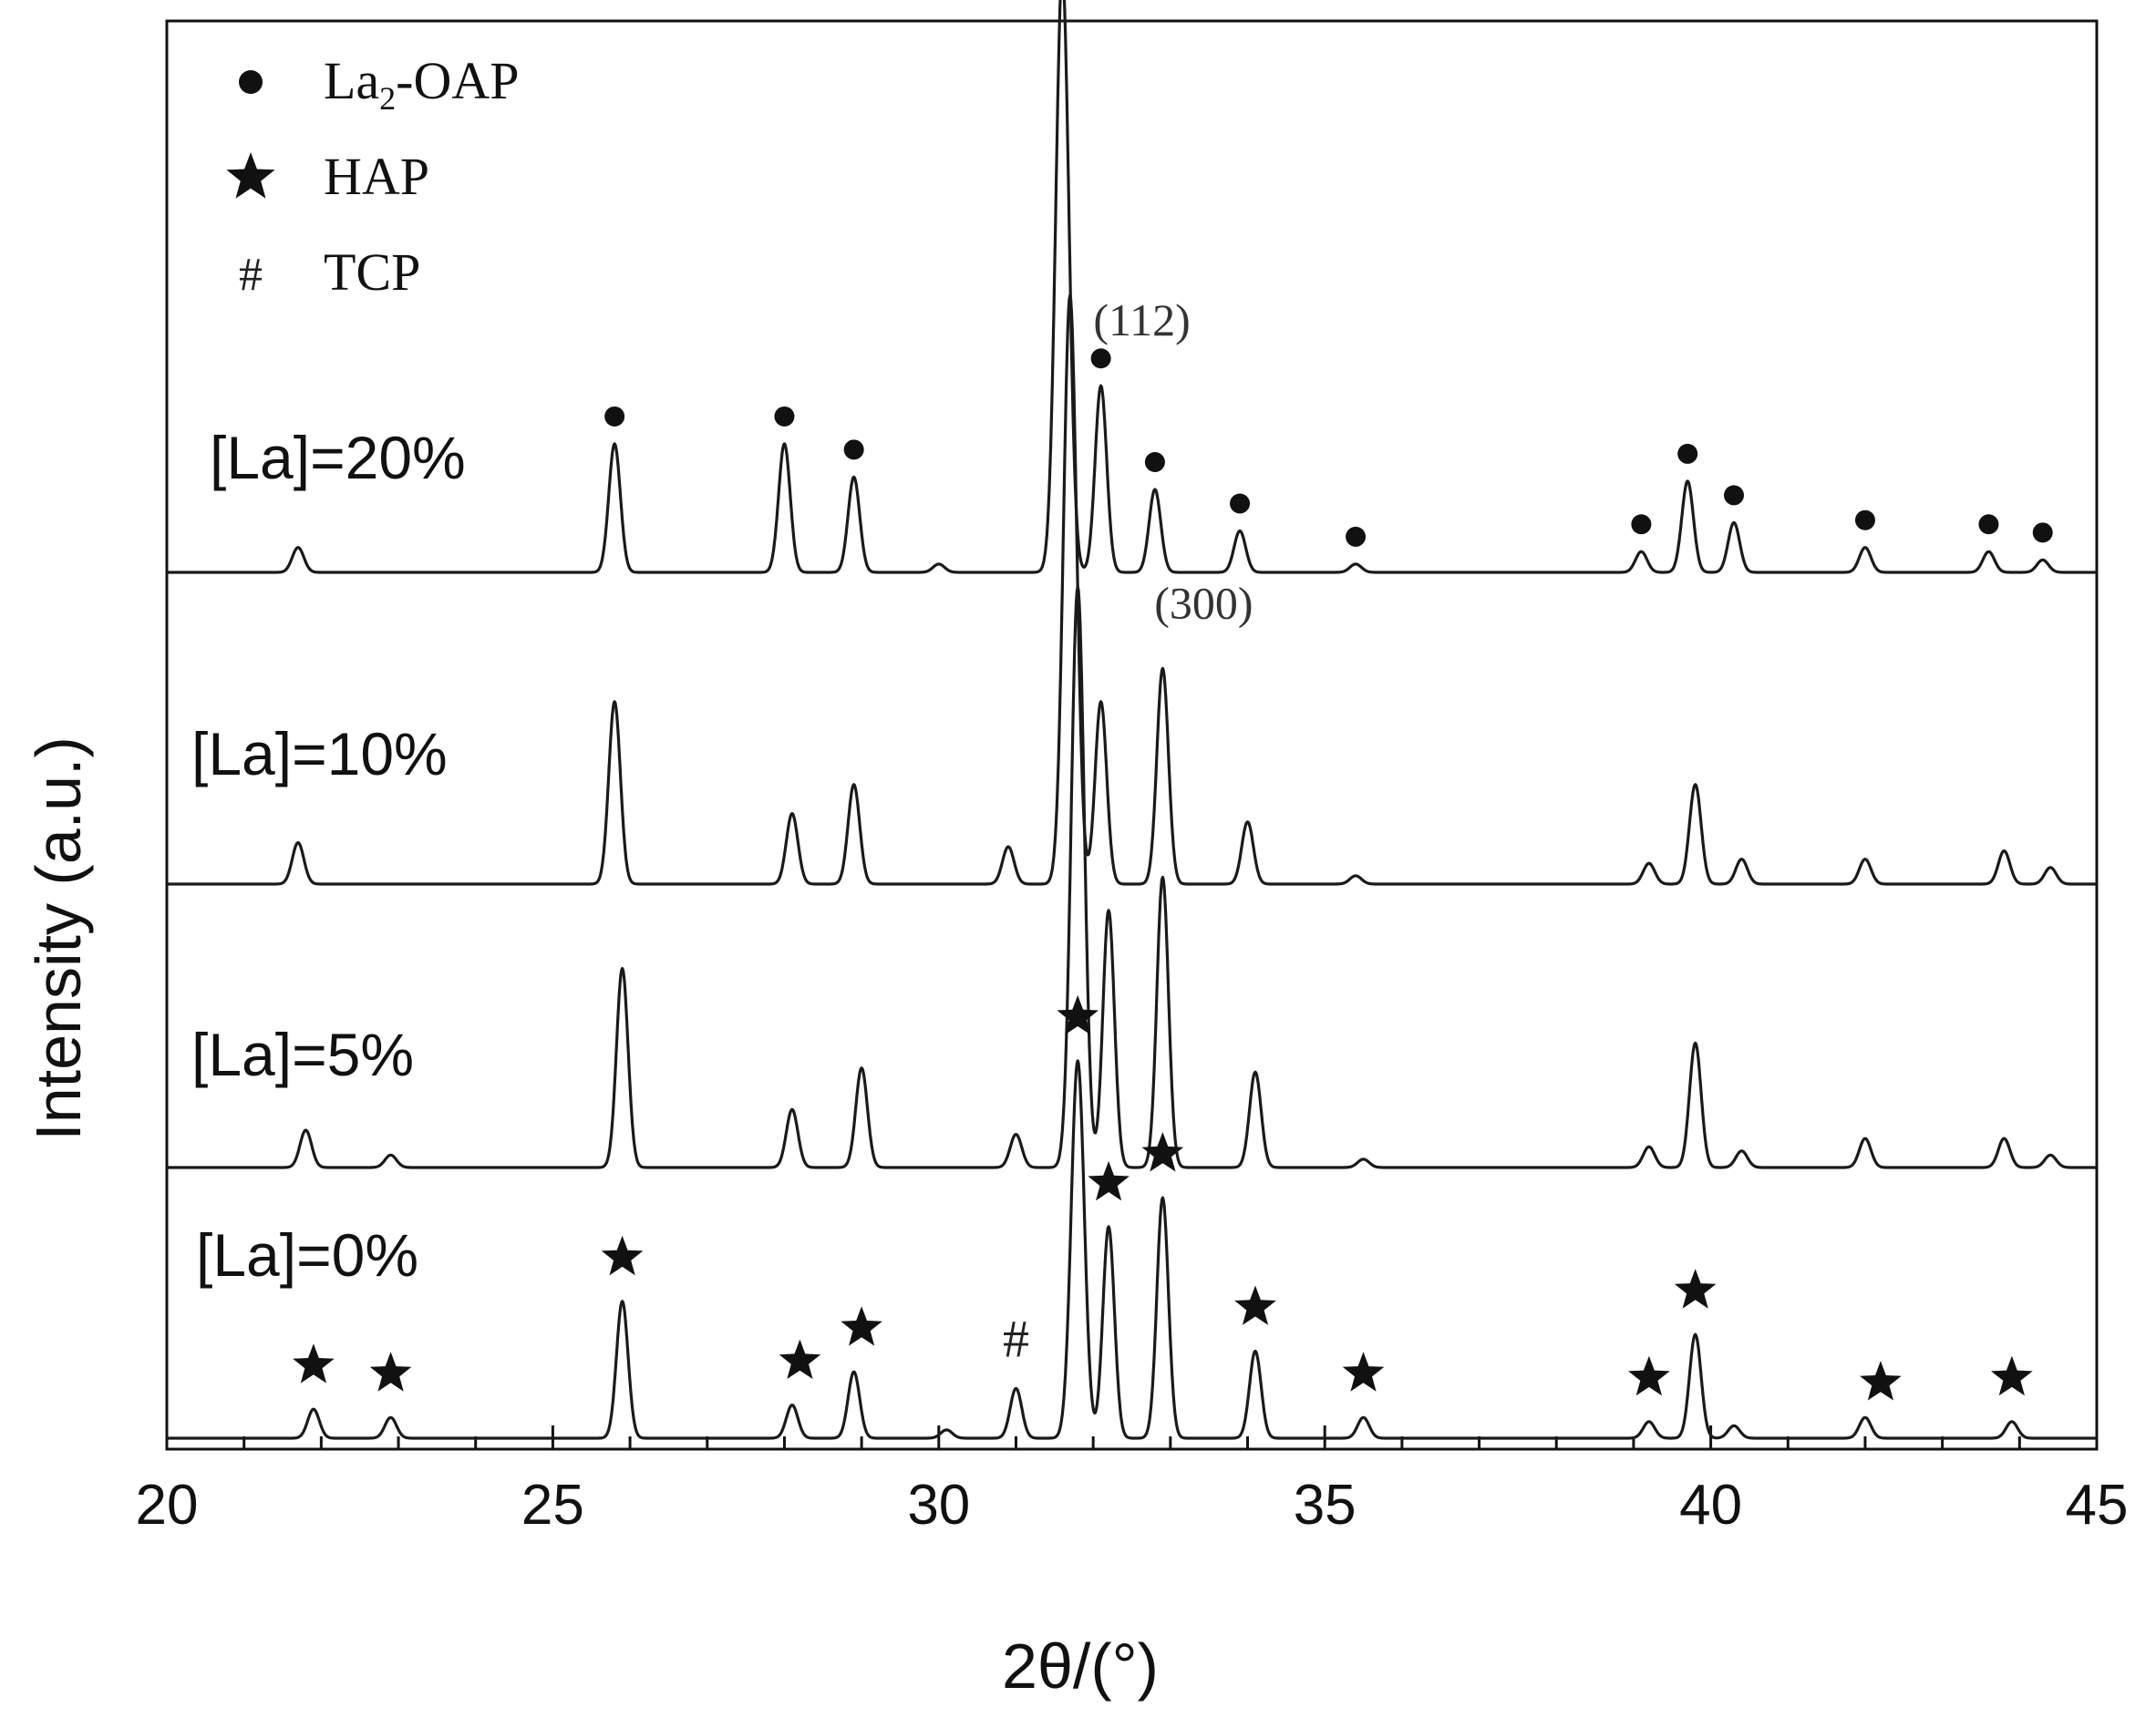 The height and width of the screenshot is (1718, 2156). Describe the element at coordinates (251, 82) in the screenshot. I see `legend-circle-icon` at that location.